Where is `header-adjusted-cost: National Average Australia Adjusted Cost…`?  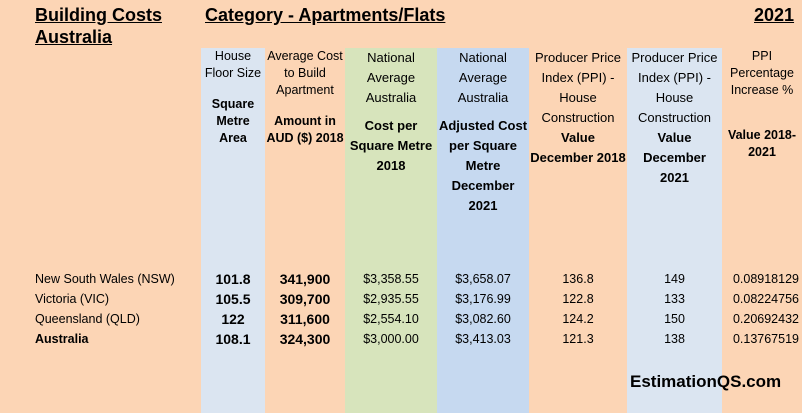 header-adjusted-cost: National Average Australia Adjusted Cost… is located at coordinates (483, 132).